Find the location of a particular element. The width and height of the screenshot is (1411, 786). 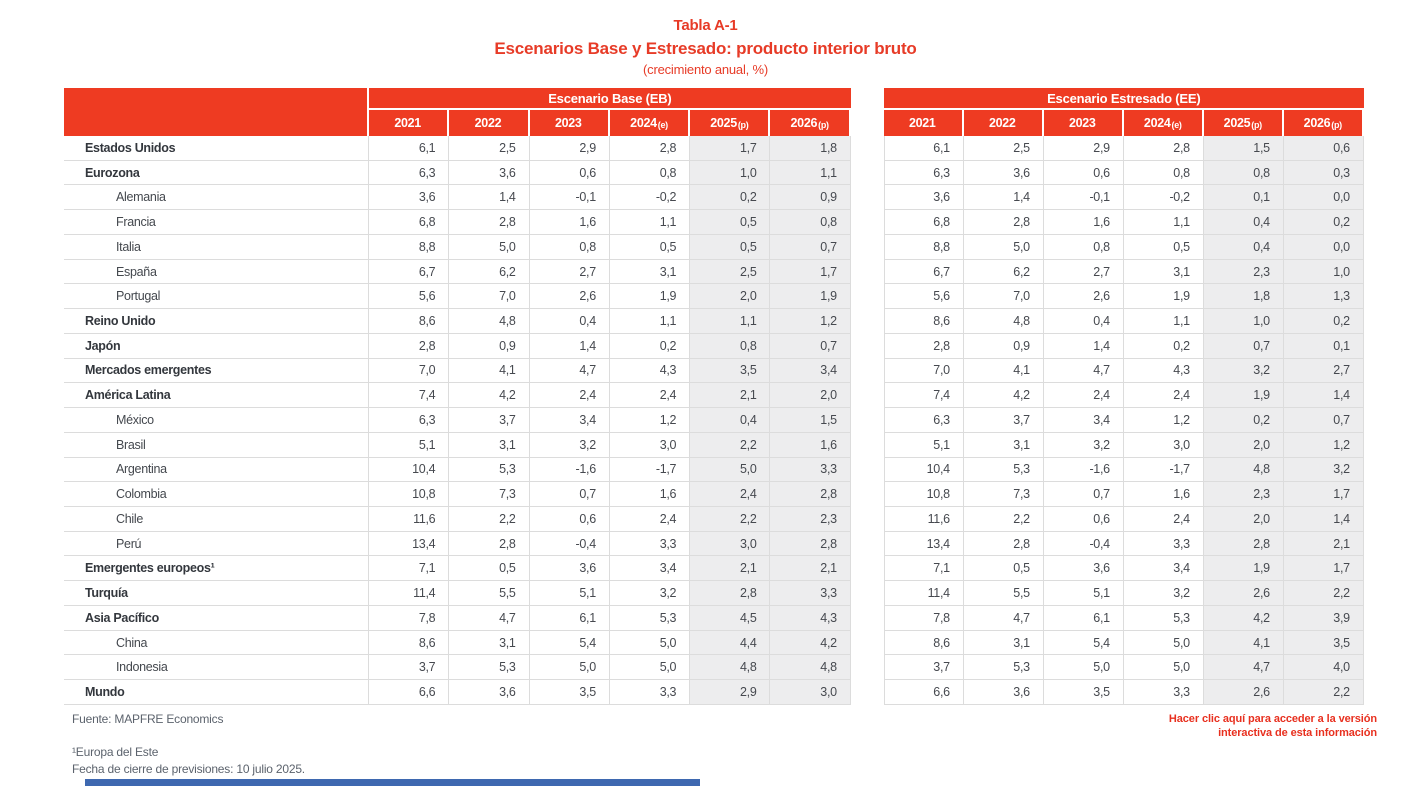

row-label: Turquía is located at coordinates (216, 593).